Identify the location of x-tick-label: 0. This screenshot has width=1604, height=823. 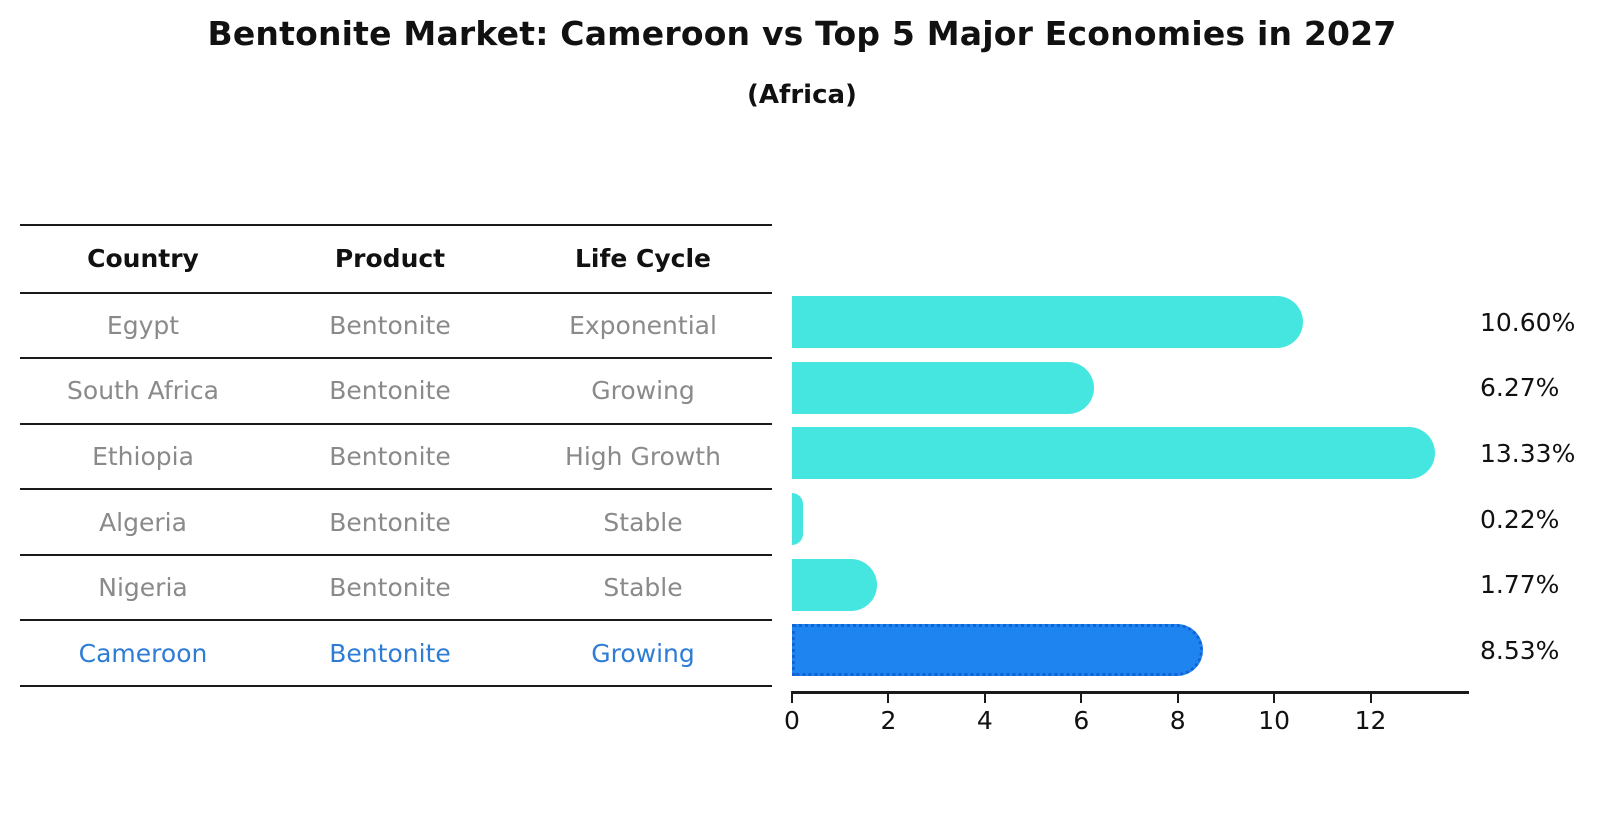
(792, 720).